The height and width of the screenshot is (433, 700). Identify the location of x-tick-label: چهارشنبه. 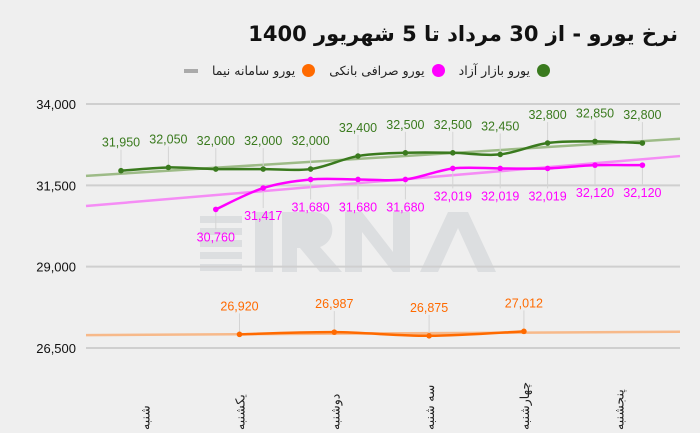
(525, 406).